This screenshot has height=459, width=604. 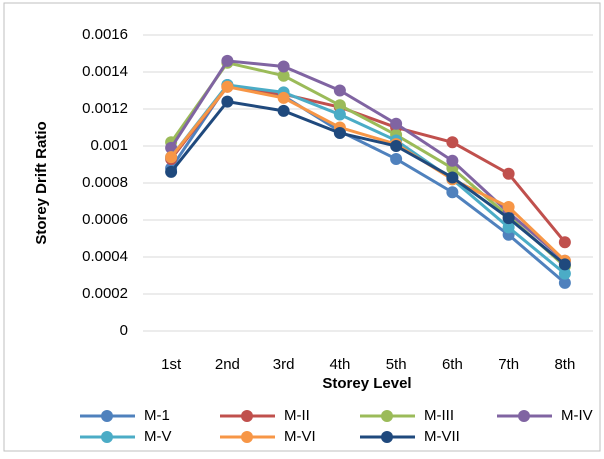 What do you see at coordinates (124, 330) in the screenshot?
I see `y-tick-label: 0` at bounding box center [124, 330].